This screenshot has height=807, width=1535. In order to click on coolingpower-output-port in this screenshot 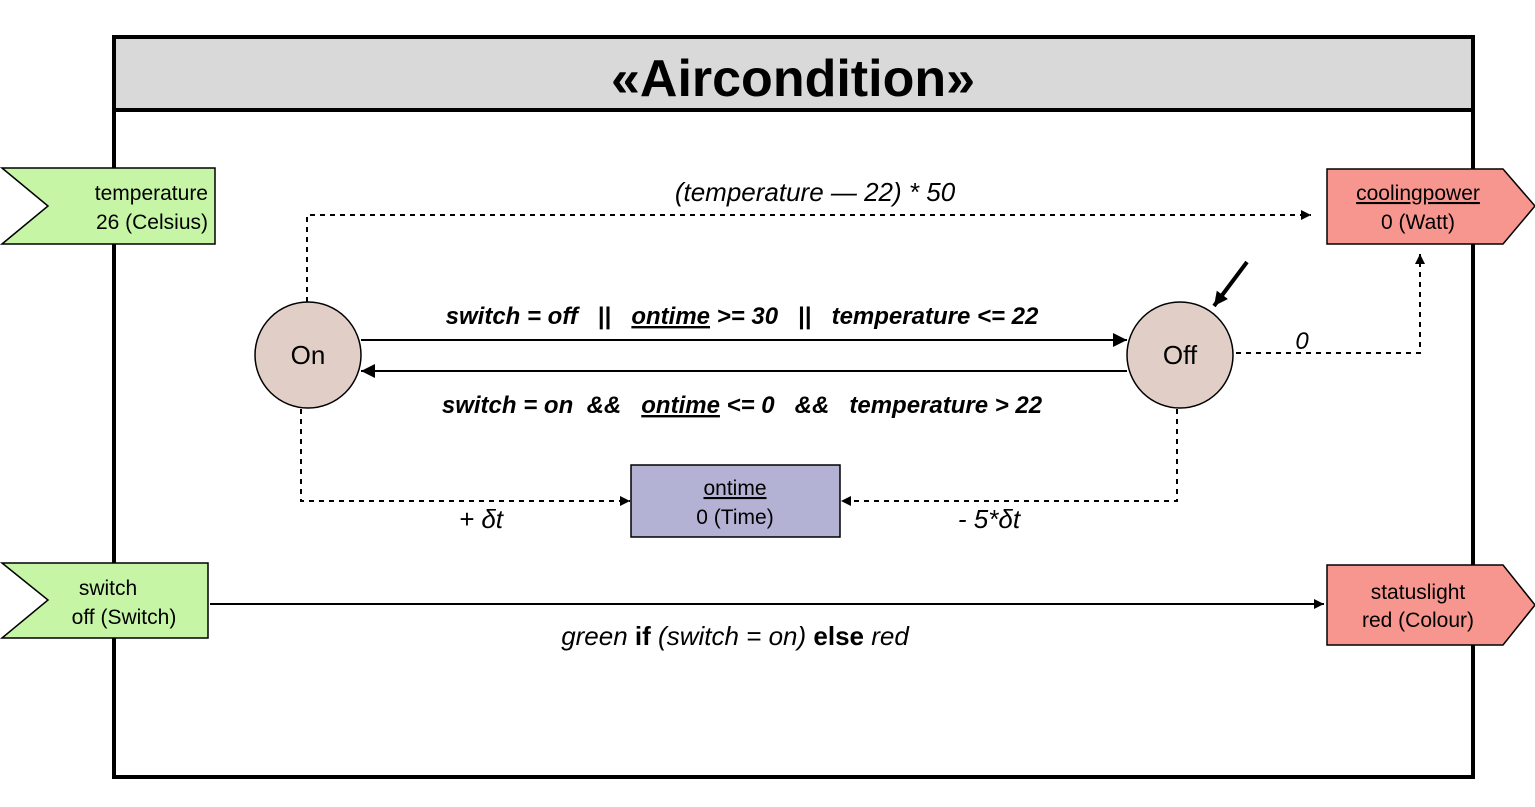, I will do `click(1430, 206)`.